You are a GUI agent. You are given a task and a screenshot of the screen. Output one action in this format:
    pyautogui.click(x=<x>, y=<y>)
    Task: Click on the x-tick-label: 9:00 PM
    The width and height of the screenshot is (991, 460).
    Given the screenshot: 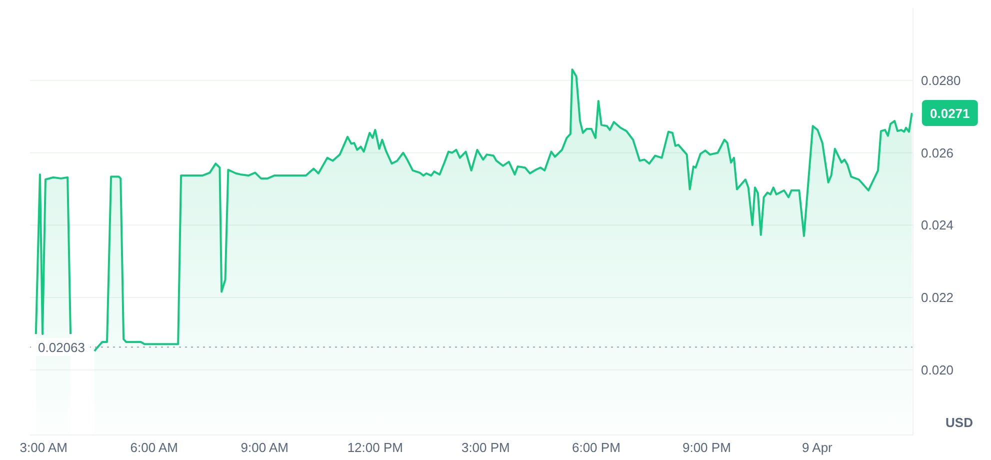 What is the action you would take?
    pyautogui.click(x=706, y=448)
    